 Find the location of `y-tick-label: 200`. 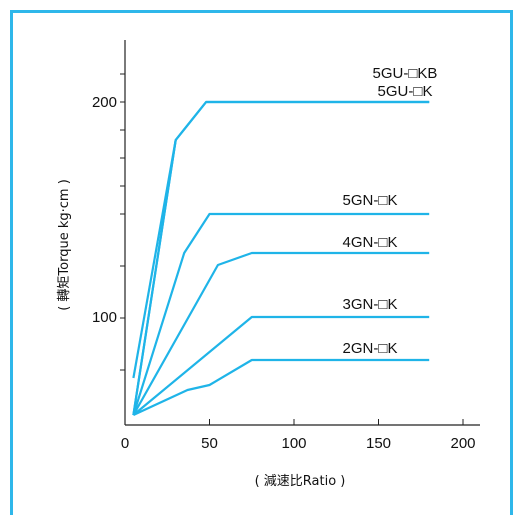

y-tick-label: 200 is located at coordinates (104, 102).